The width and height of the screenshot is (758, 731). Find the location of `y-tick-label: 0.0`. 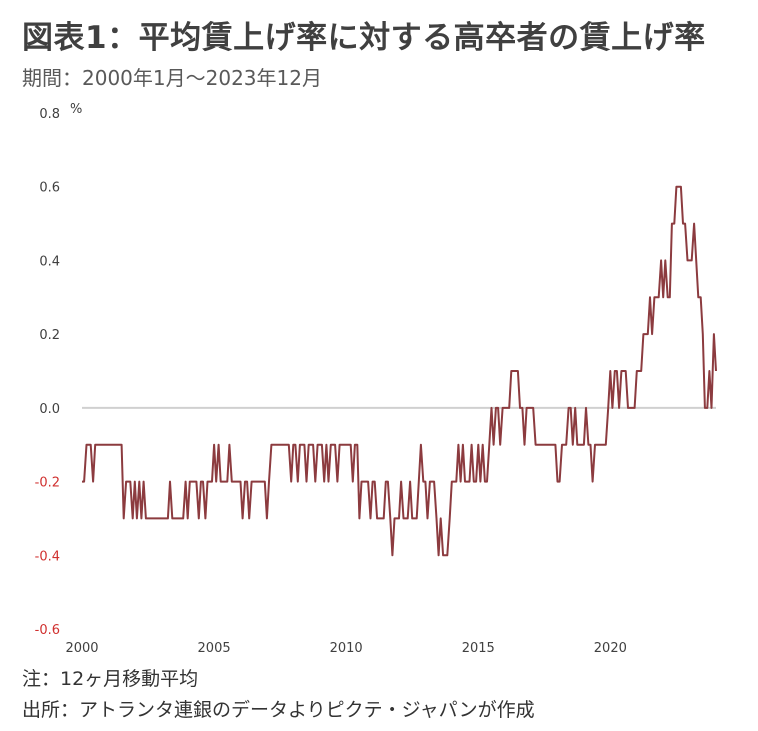

y-tick-label: 0.0 is located at coordinates (49, 409).